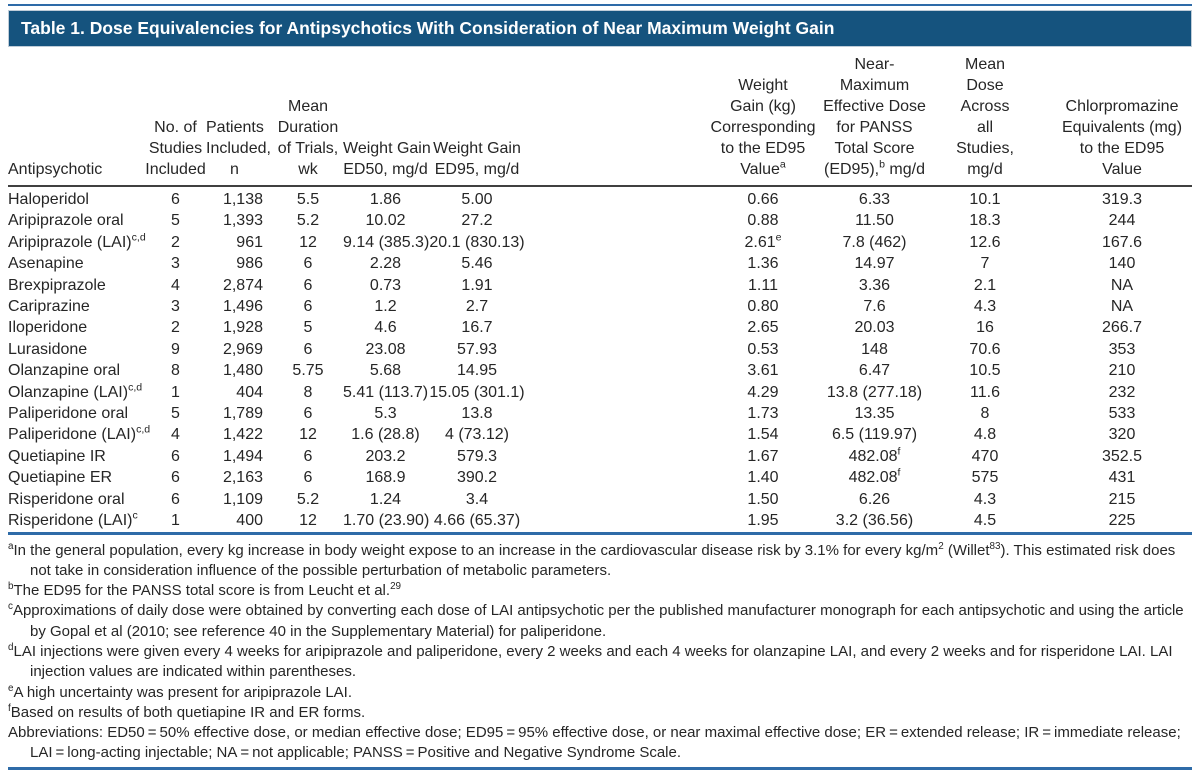 This screenshot has width=1200, height=781. What do you see at coordinates (985, 456) in the screenshot?
I see `cell-mean-dose: 470` at bounding box center [985, 456].